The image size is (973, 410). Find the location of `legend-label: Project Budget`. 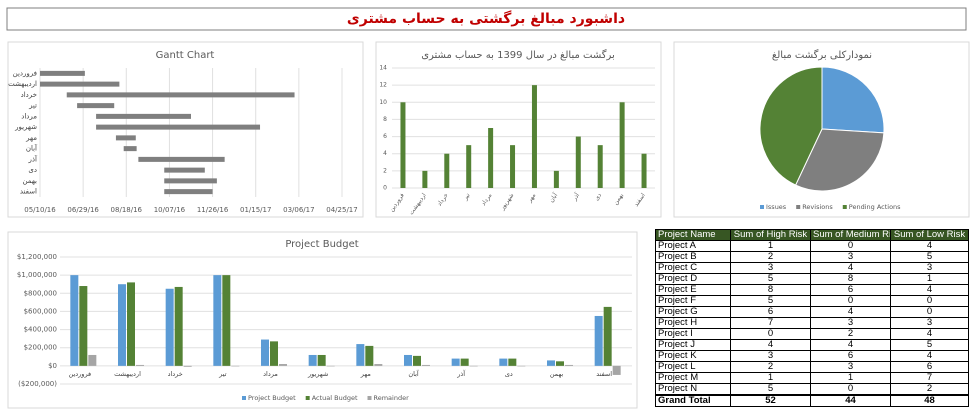

legend-label: Project Budget is located at coordinates (272, 398).